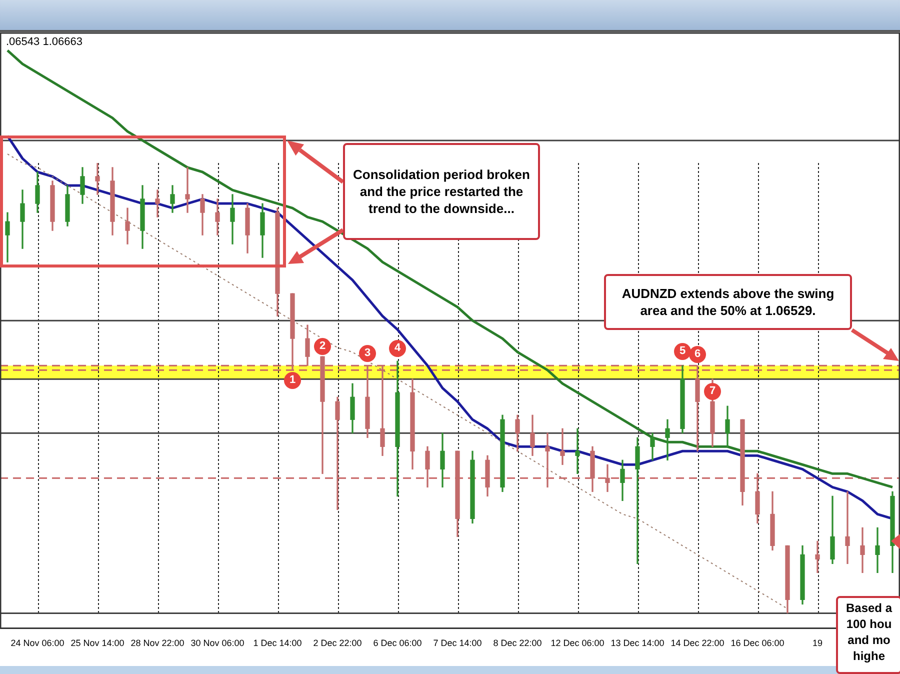 The width and height of the screenshot is (900, 674). Describe the element at coordinates (367, 353) in the screenshot. I see `annotation: 3` at that location.